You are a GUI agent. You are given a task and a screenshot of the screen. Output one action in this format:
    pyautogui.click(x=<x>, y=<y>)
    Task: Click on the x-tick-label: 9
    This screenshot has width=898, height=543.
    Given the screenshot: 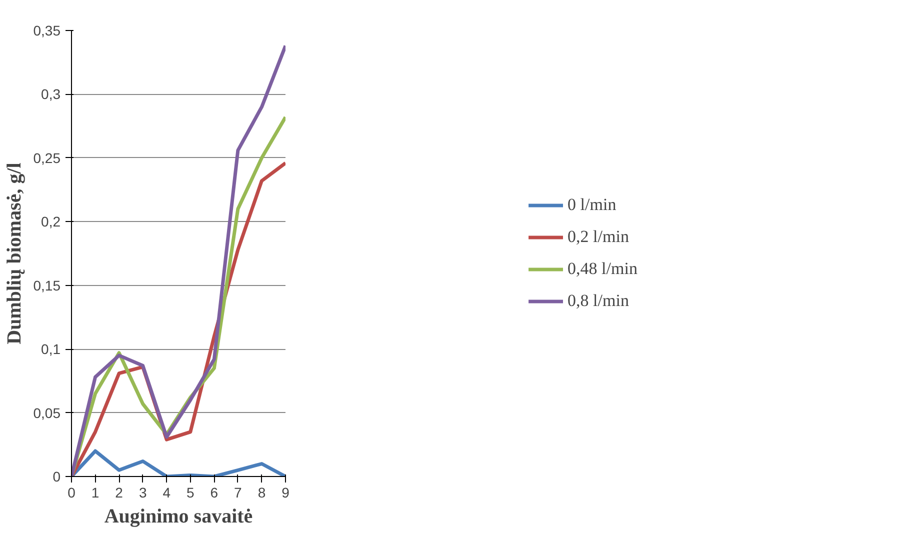 What is the action you would take?
    pyautogui.click(x=286, y=492)
    